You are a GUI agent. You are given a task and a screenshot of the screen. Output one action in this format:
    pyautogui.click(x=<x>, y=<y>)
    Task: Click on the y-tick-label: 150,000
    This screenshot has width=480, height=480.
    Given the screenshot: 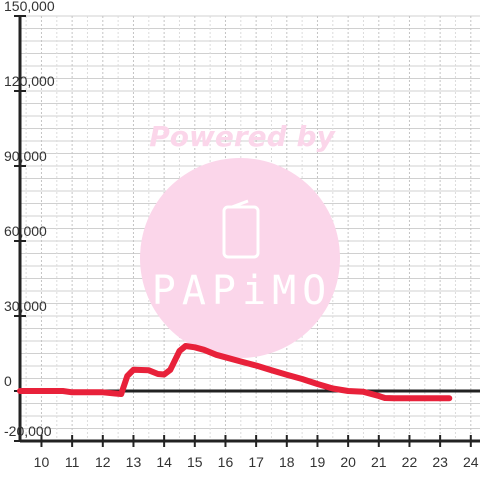 What is the action you would take?
    pyautogui.click(x=29, y=7)
    